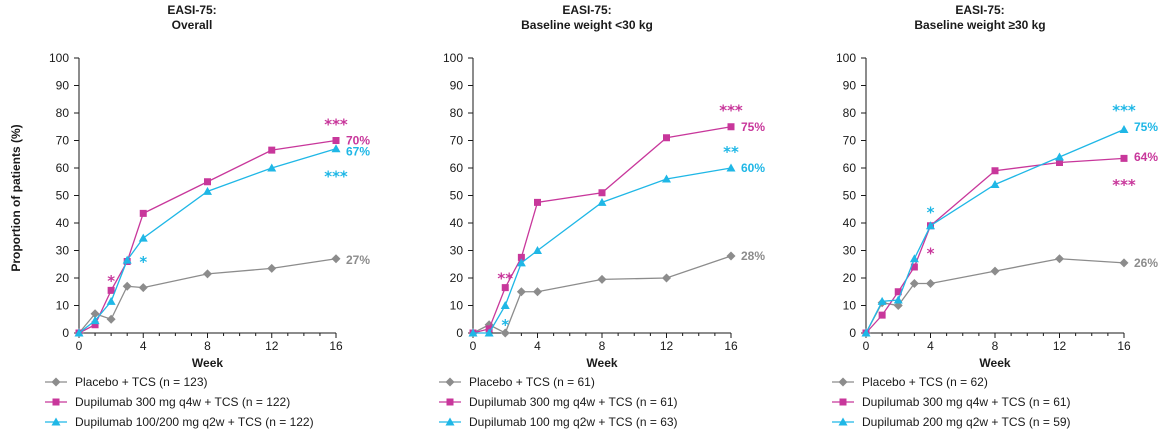  What do you see at coordinates (852, 333) in the screenshot?
I see `y-tick-label: 0` at bounding box center [852, 333].